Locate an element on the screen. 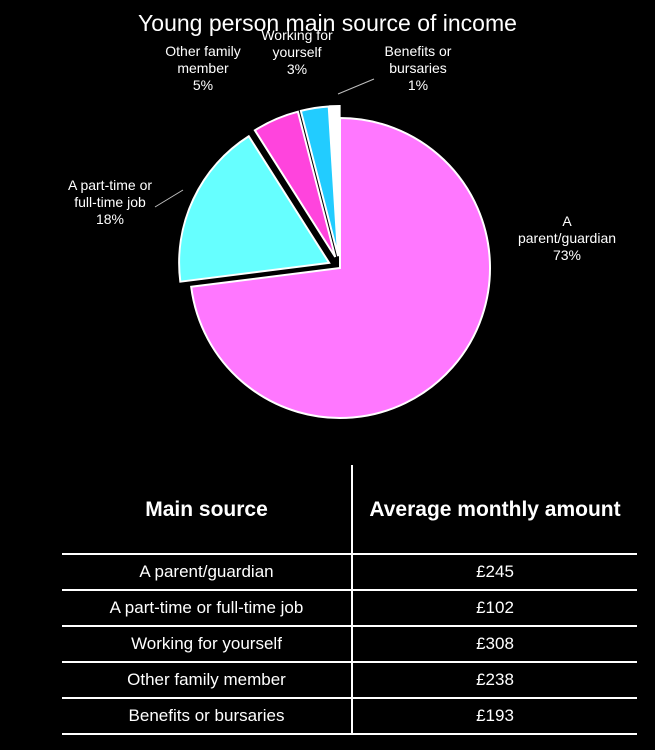  chart-title: Young person main source of income is located at coordinates (327, 23).